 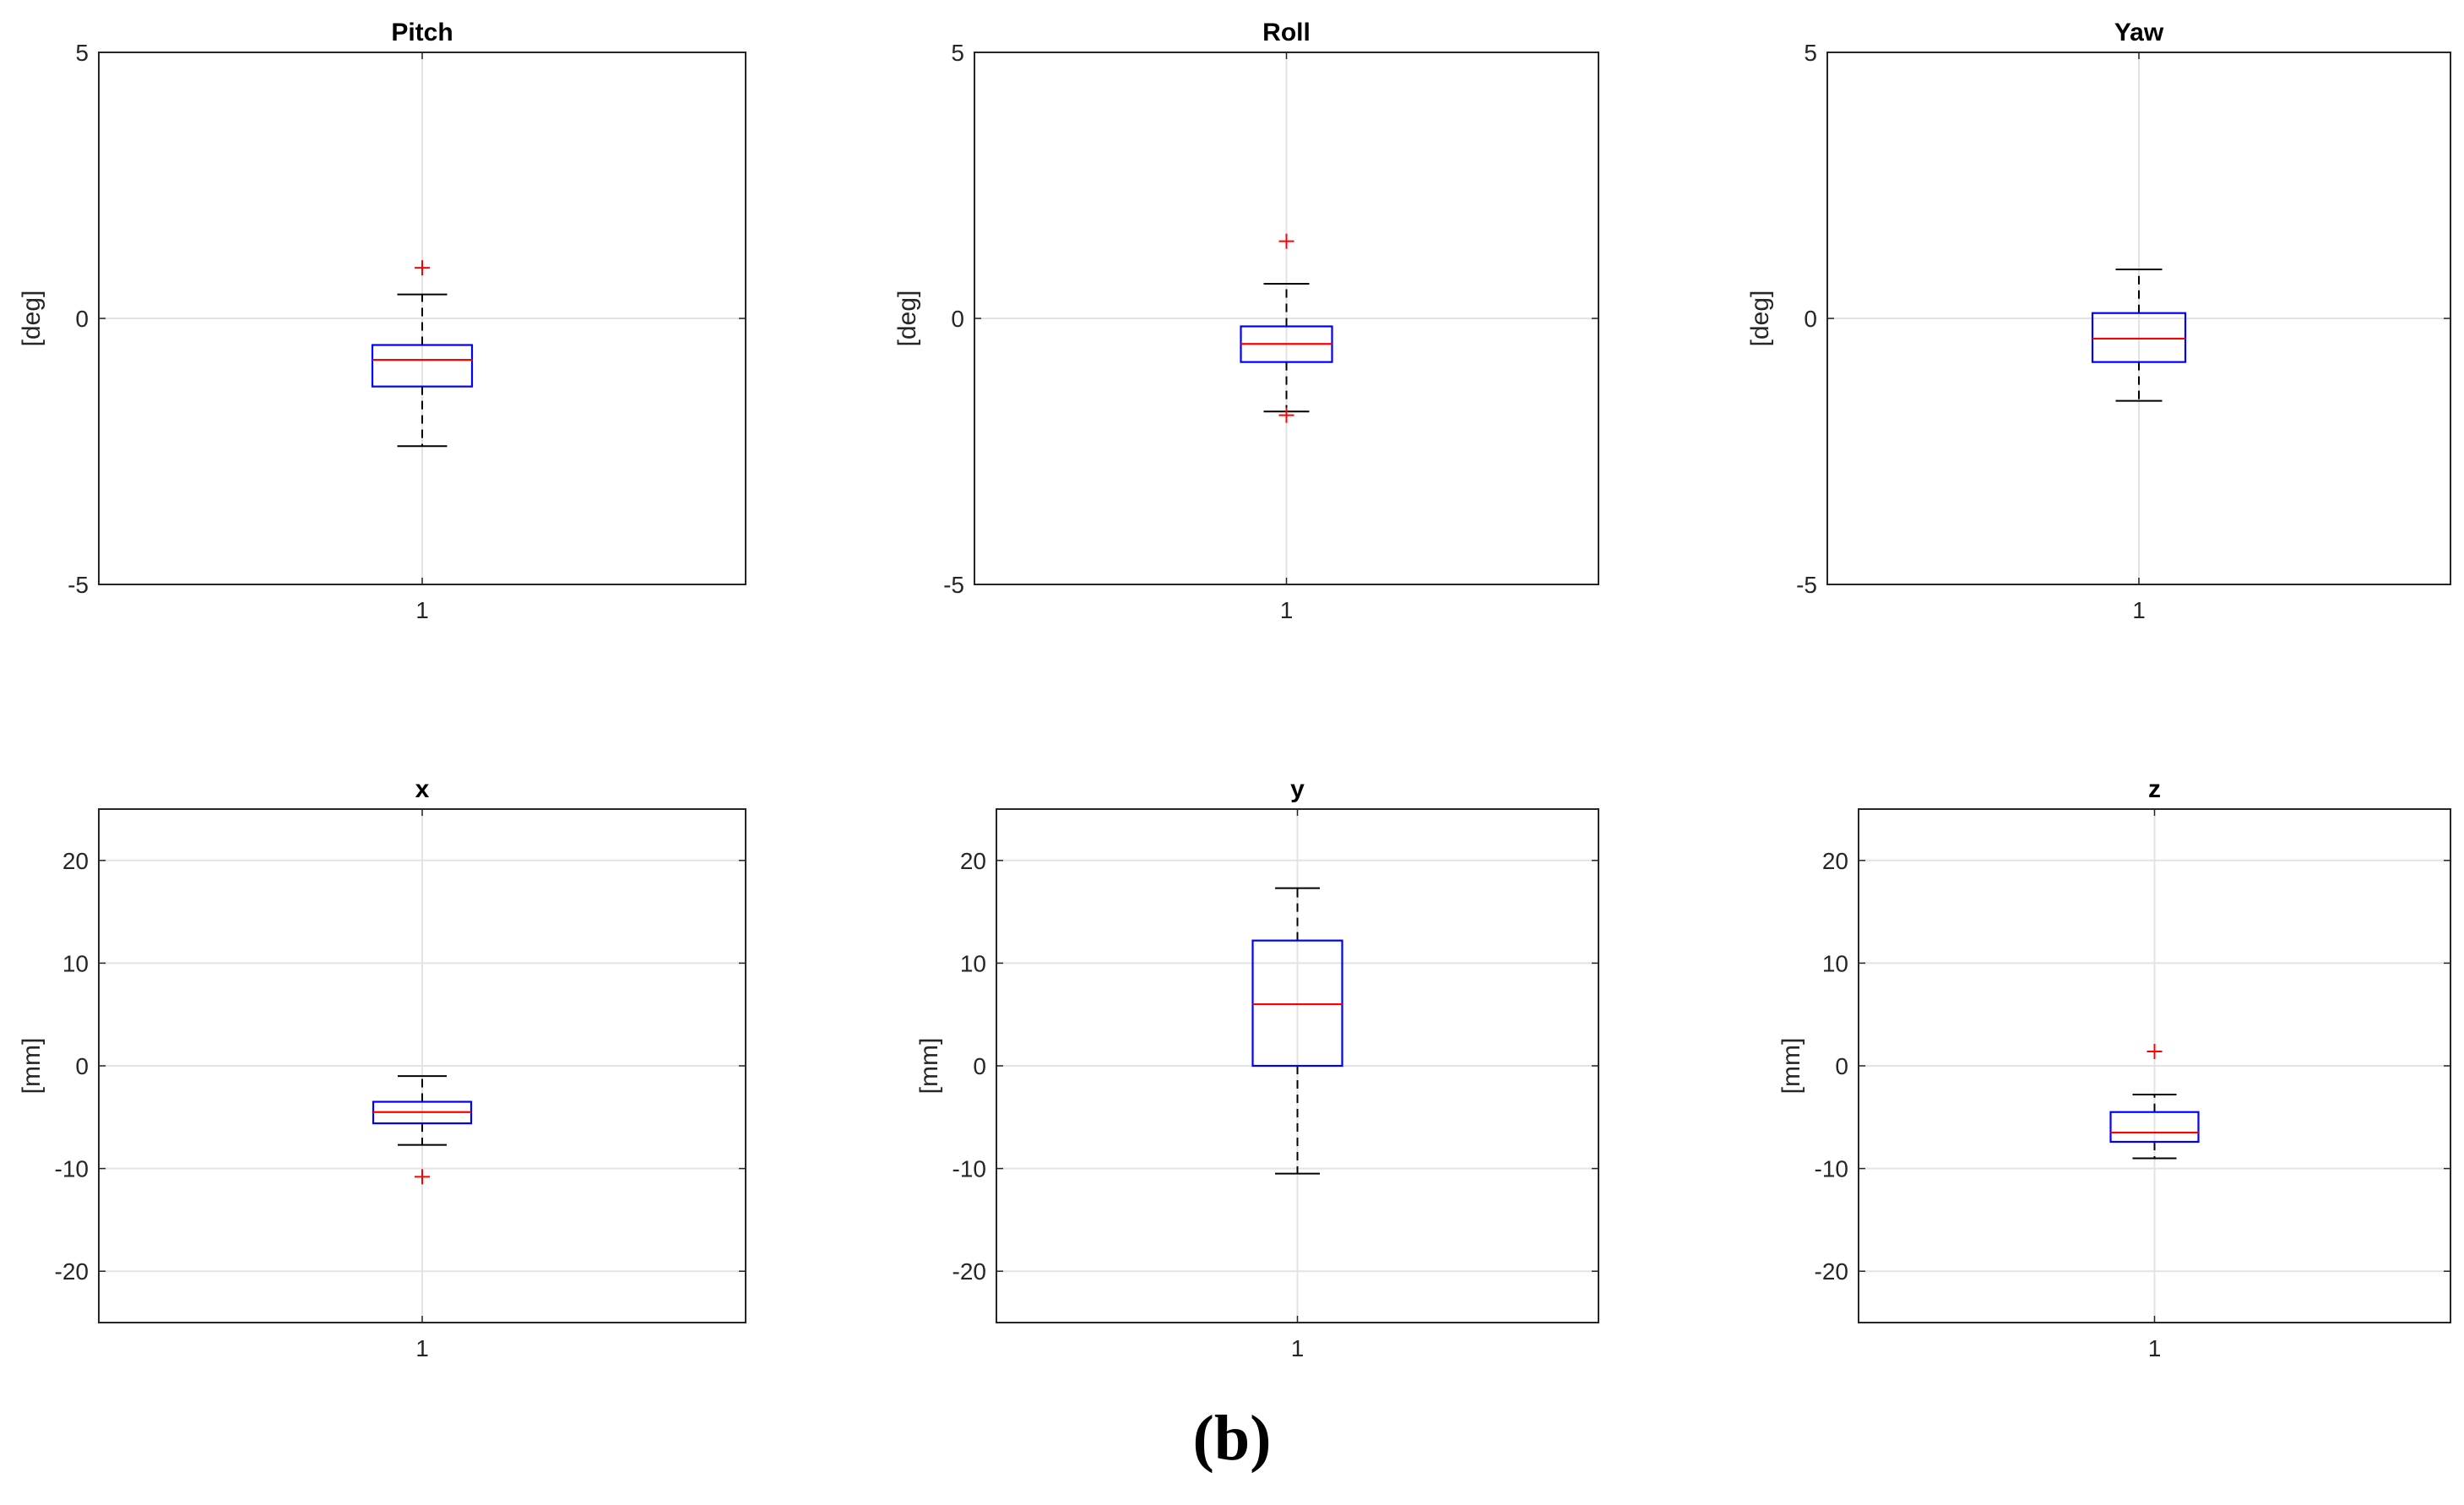 What do you see at coordinates (422, 32) in the screenshot?
I see `subplot-title: Pitch` at bounding box center [422, 32].